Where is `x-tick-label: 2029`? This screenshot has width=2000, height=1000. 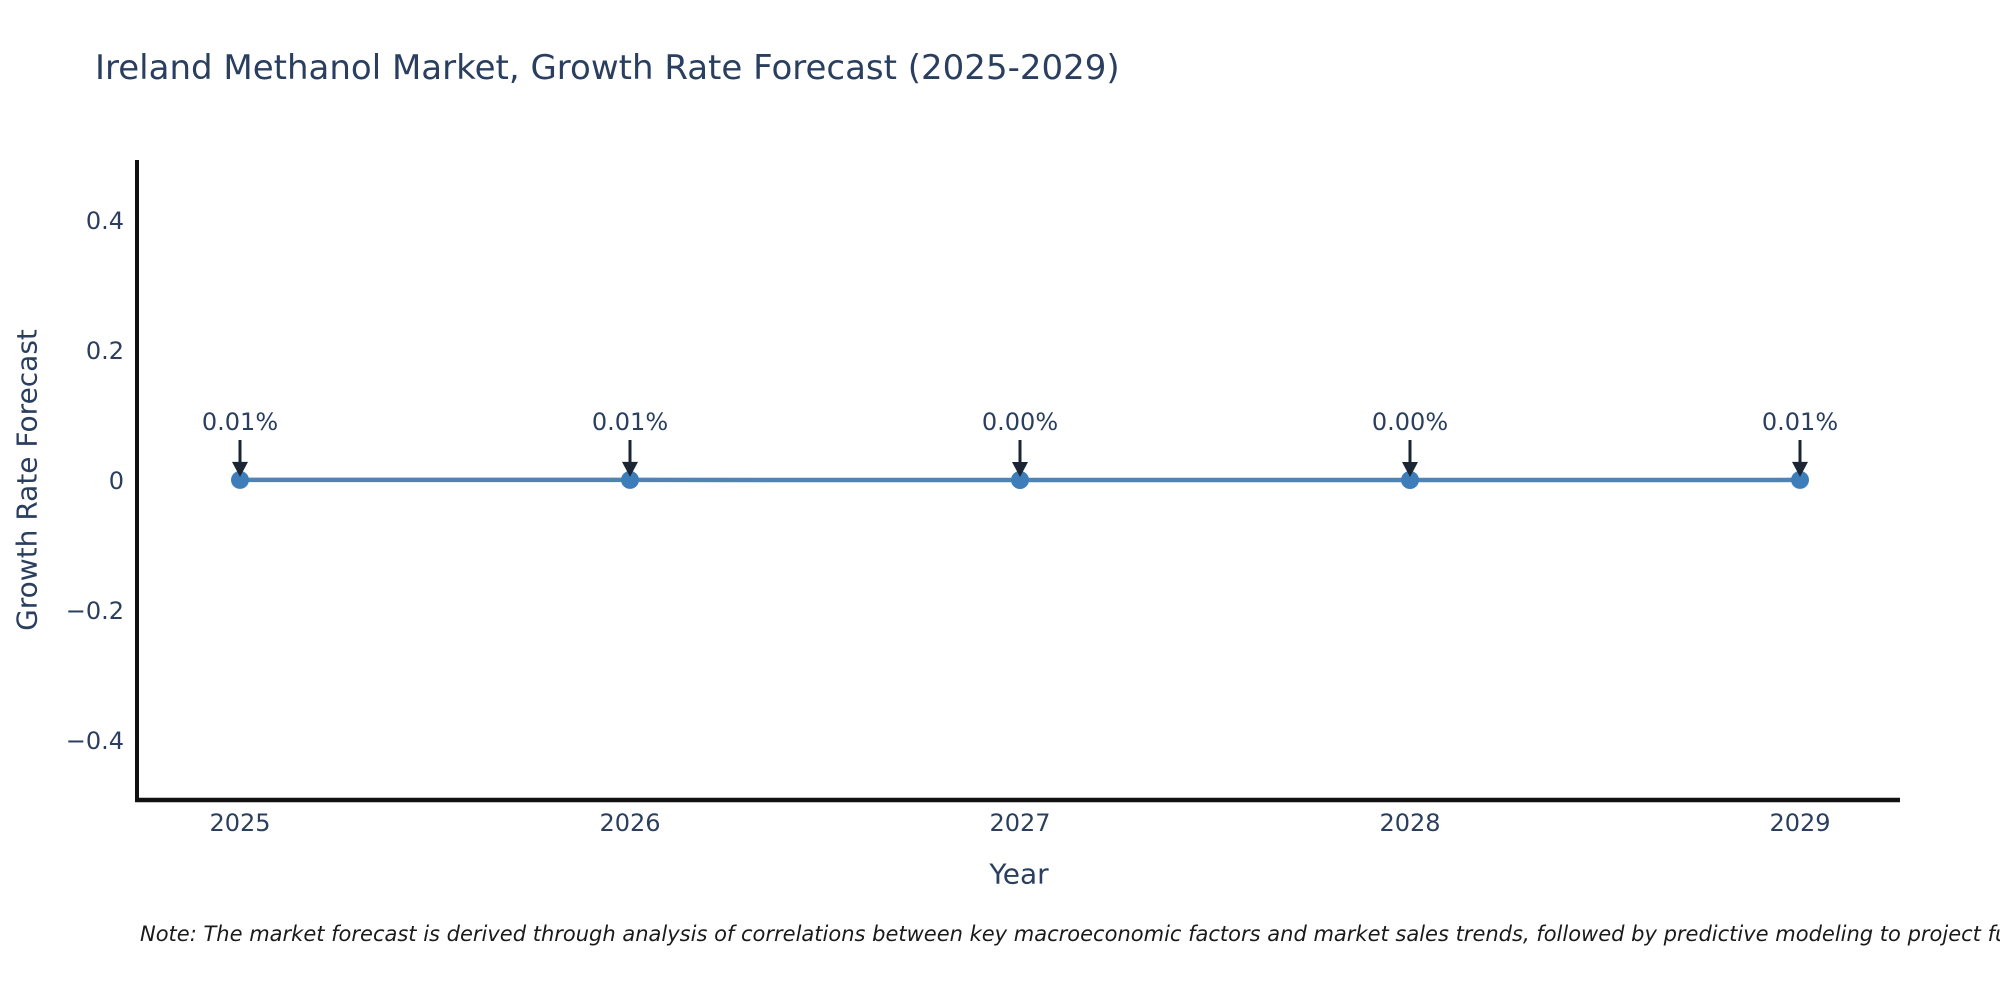 x-tick-label: 2029 is located at coordinates (1799, 823).